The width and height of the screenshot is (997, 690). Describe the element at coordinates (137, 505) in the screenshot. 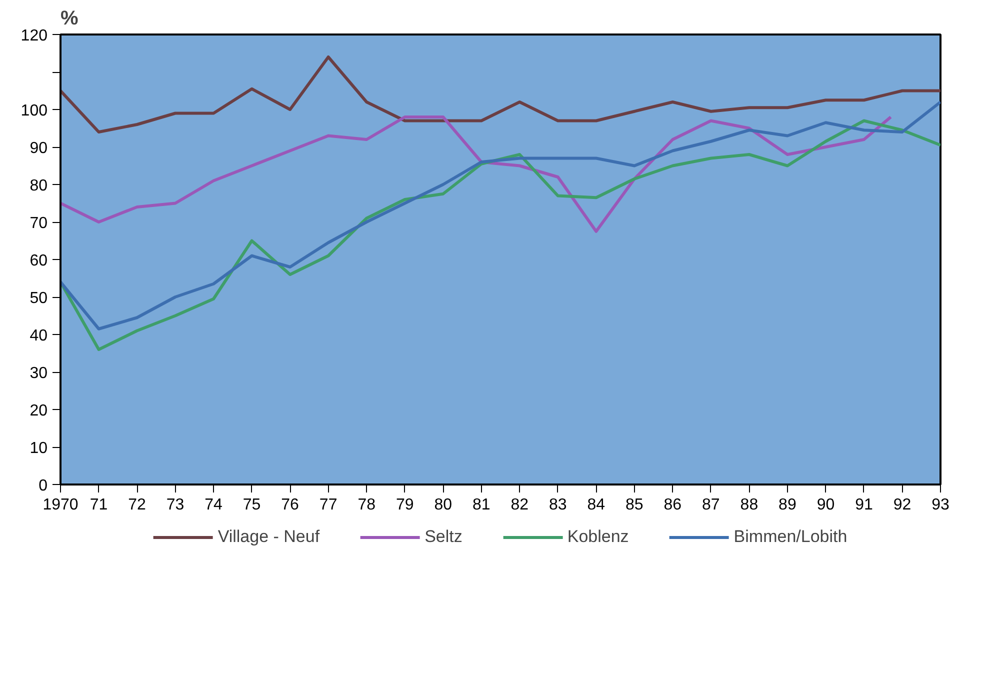

I see `x-tick-label: 72` at that location.